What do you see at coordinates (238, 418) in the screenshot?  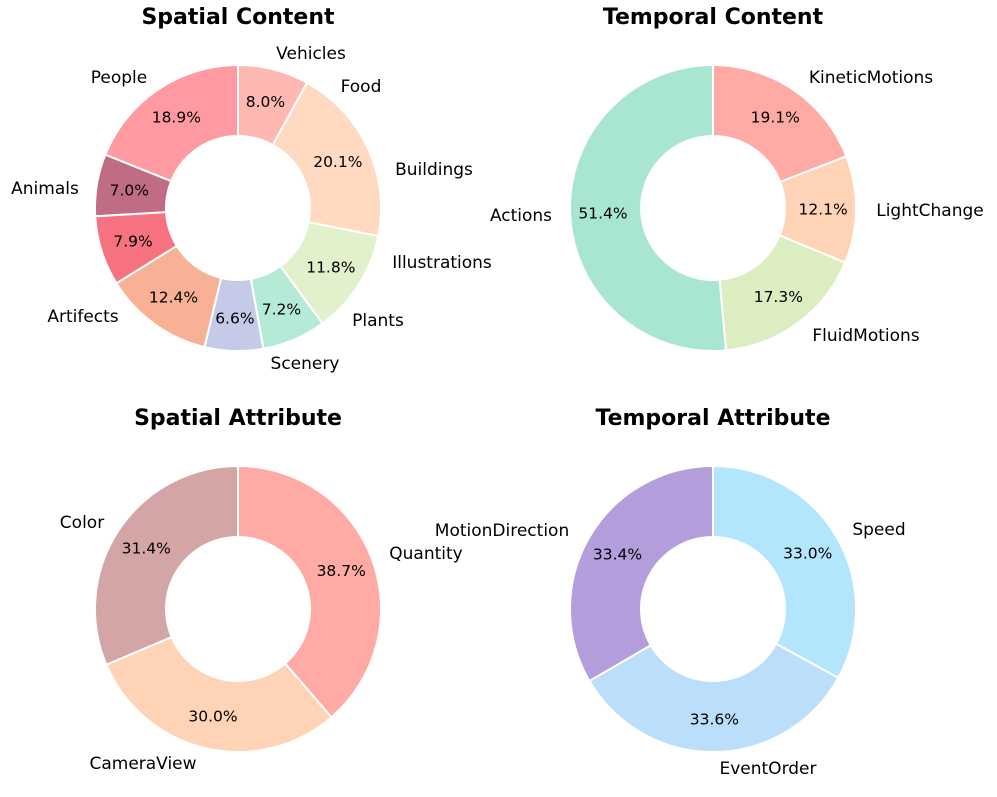 I see `chart-title: Spatial Attribute` at bounding box center [238, 418].